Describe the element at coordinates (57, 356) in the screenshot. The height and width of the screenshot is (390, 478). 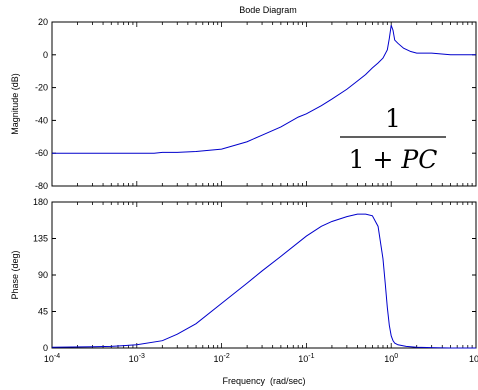
I see `x-tick-exponent: -4` at that location.